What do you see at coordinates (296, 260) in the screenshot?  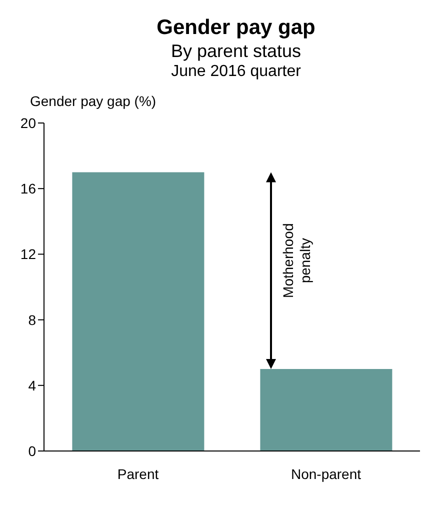 I see `annotation: Motherhood penalty` at bounding box center [296, 260].